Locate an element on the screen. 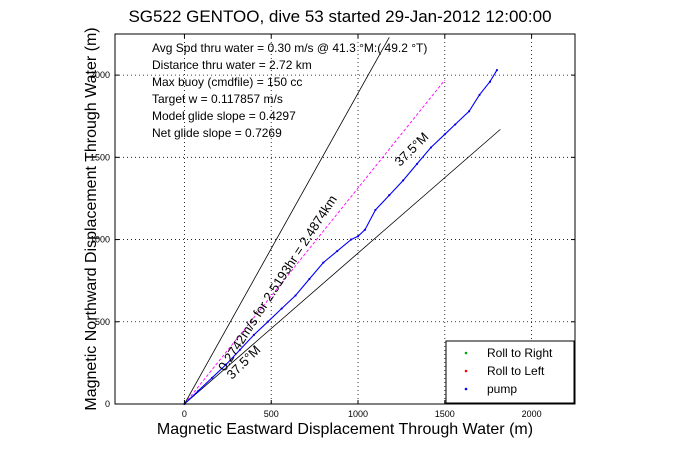  legend-box is located at coordinates (510, 372).